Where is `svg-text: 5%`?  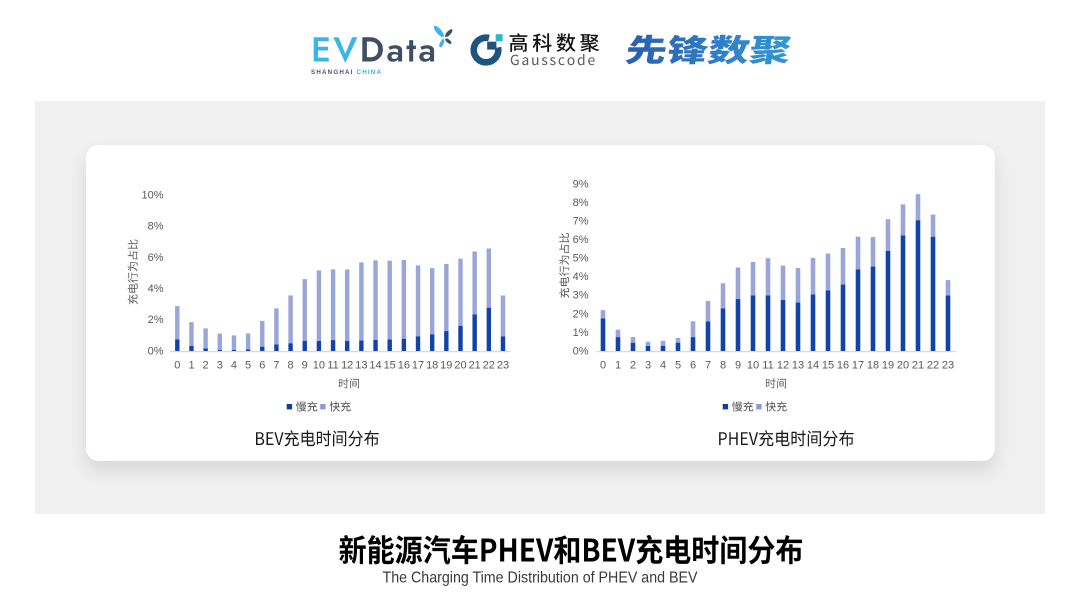
svg-text: 5% is located at coordinates (581, 259).